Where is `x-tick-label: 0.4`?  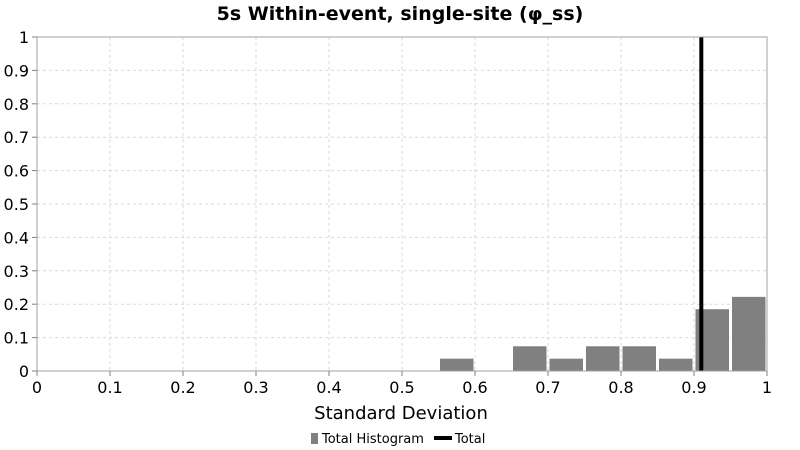 x-tick-label: 0.4 is located at coordinates (328, 387).